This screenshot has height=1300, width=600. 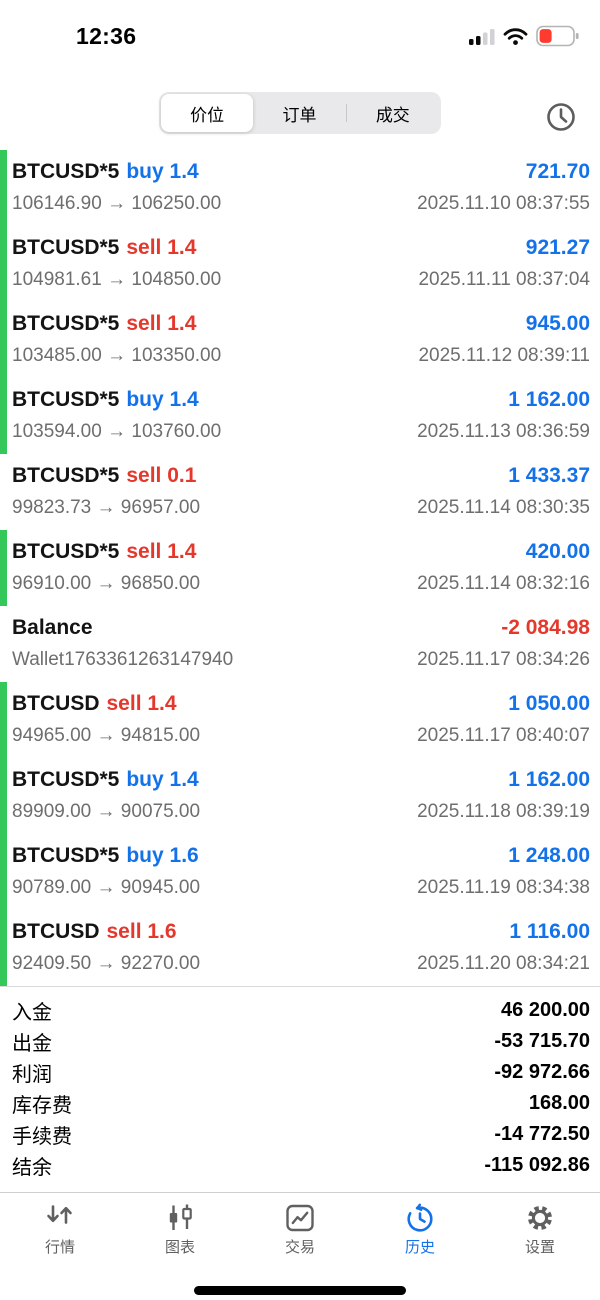 What do you see at coordinates (540, 1251) in the screenshot?
I see `tab-settings: 设置` at bounding box center [540, 1251].